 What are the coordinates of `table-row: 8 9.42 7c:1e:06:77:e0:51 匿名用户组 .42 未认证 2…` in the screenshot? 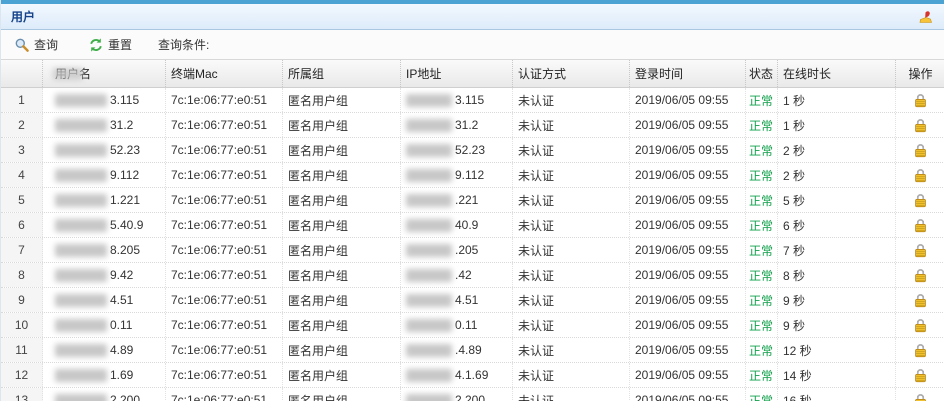 It's located at (472, 275).